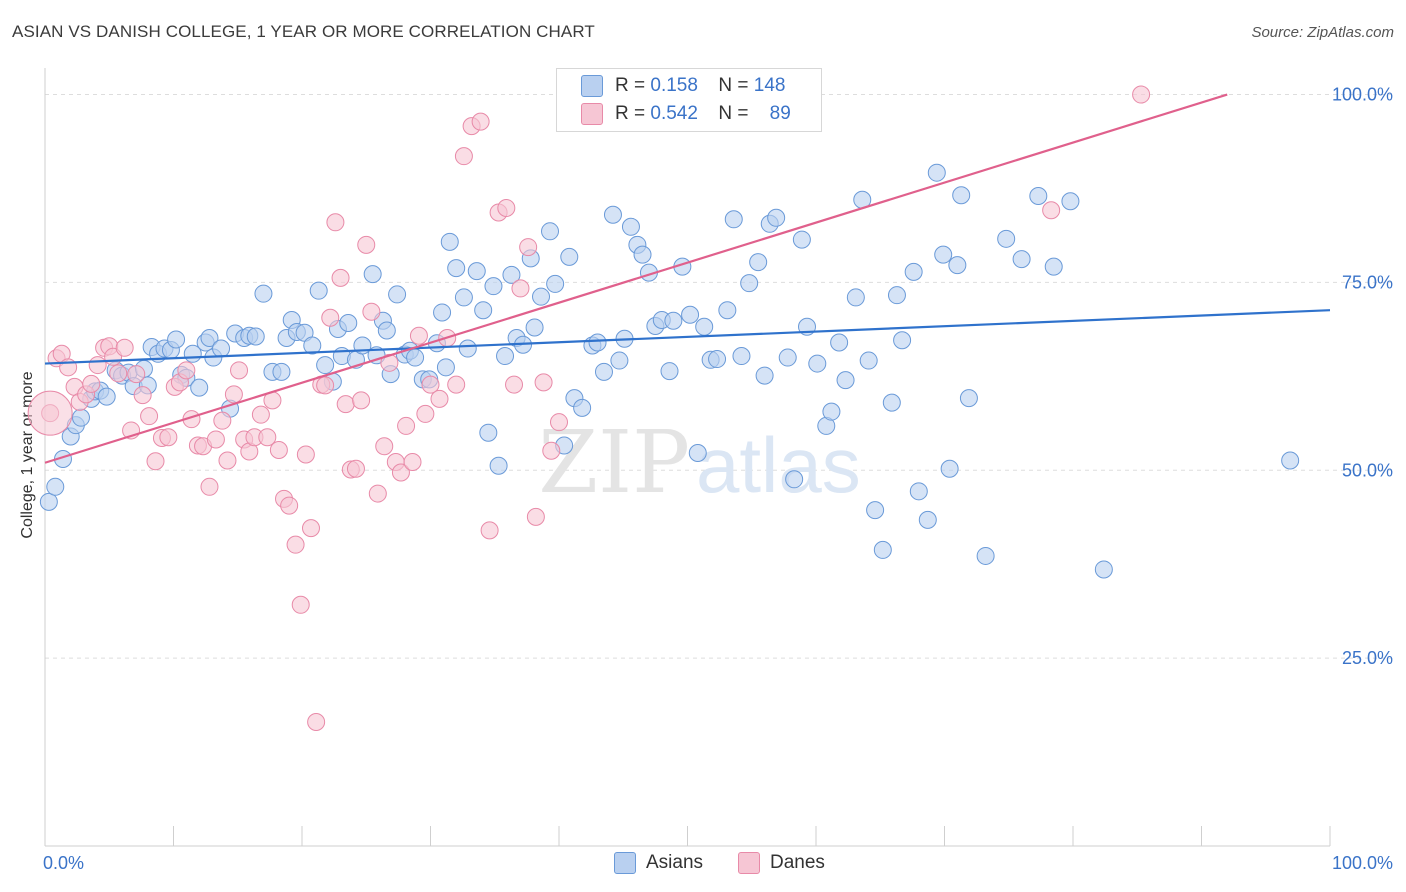 The width and height of the screenshot is (1406, 892). I want to click on legend-item-danes: Danes, so click(781, 863).